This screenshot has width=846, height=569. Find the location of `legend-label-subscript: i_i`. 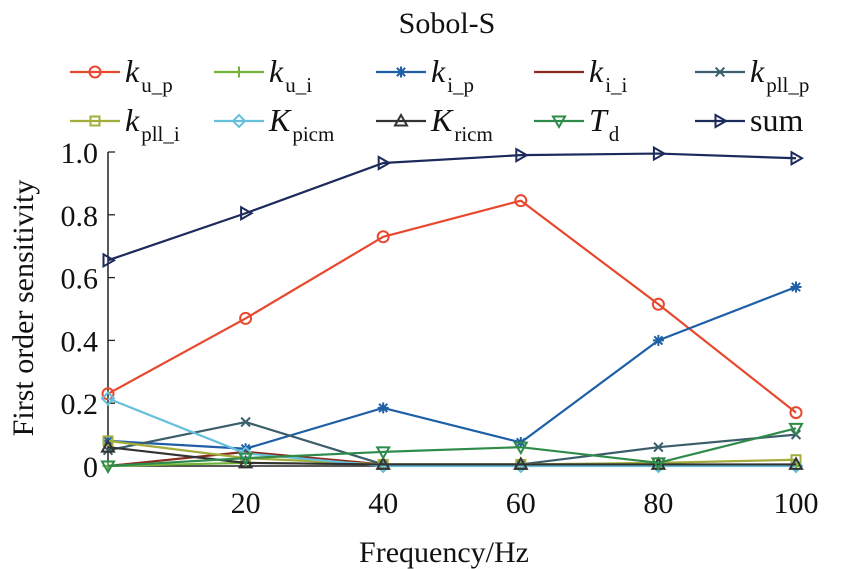

legend-label-subscript: i_i is located at coordinates (616, 85).